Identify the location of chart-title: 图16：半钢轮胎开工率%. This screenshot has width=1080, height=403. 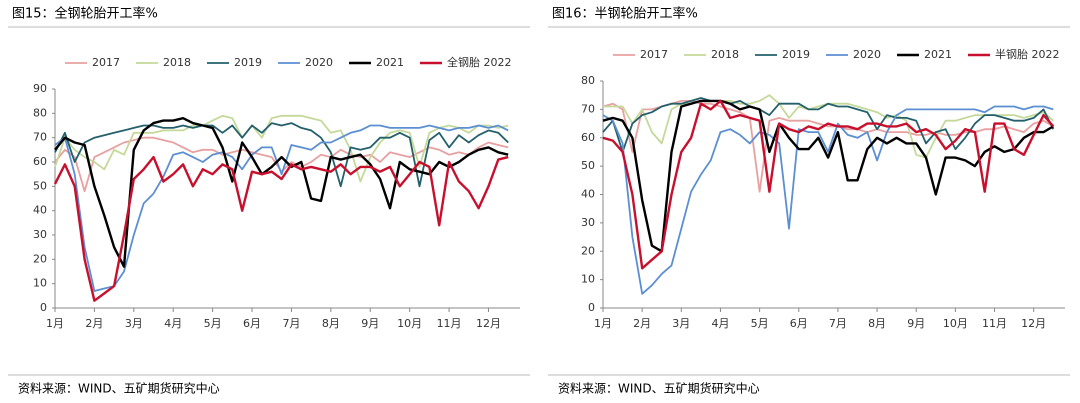
(625, 14).